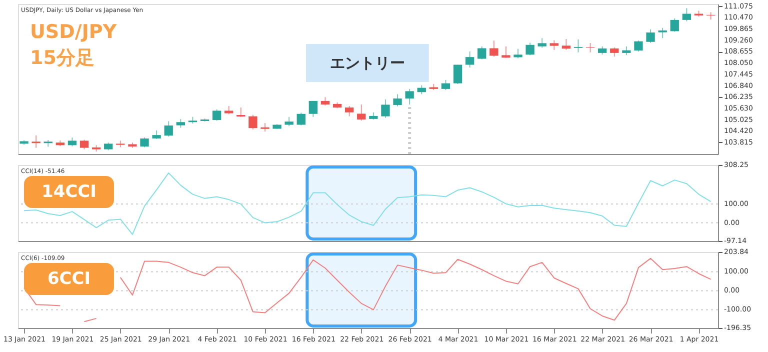  Describe the element at coordinates (62, 58) in the screenshot. I see `annotation: 15分足` at that location.